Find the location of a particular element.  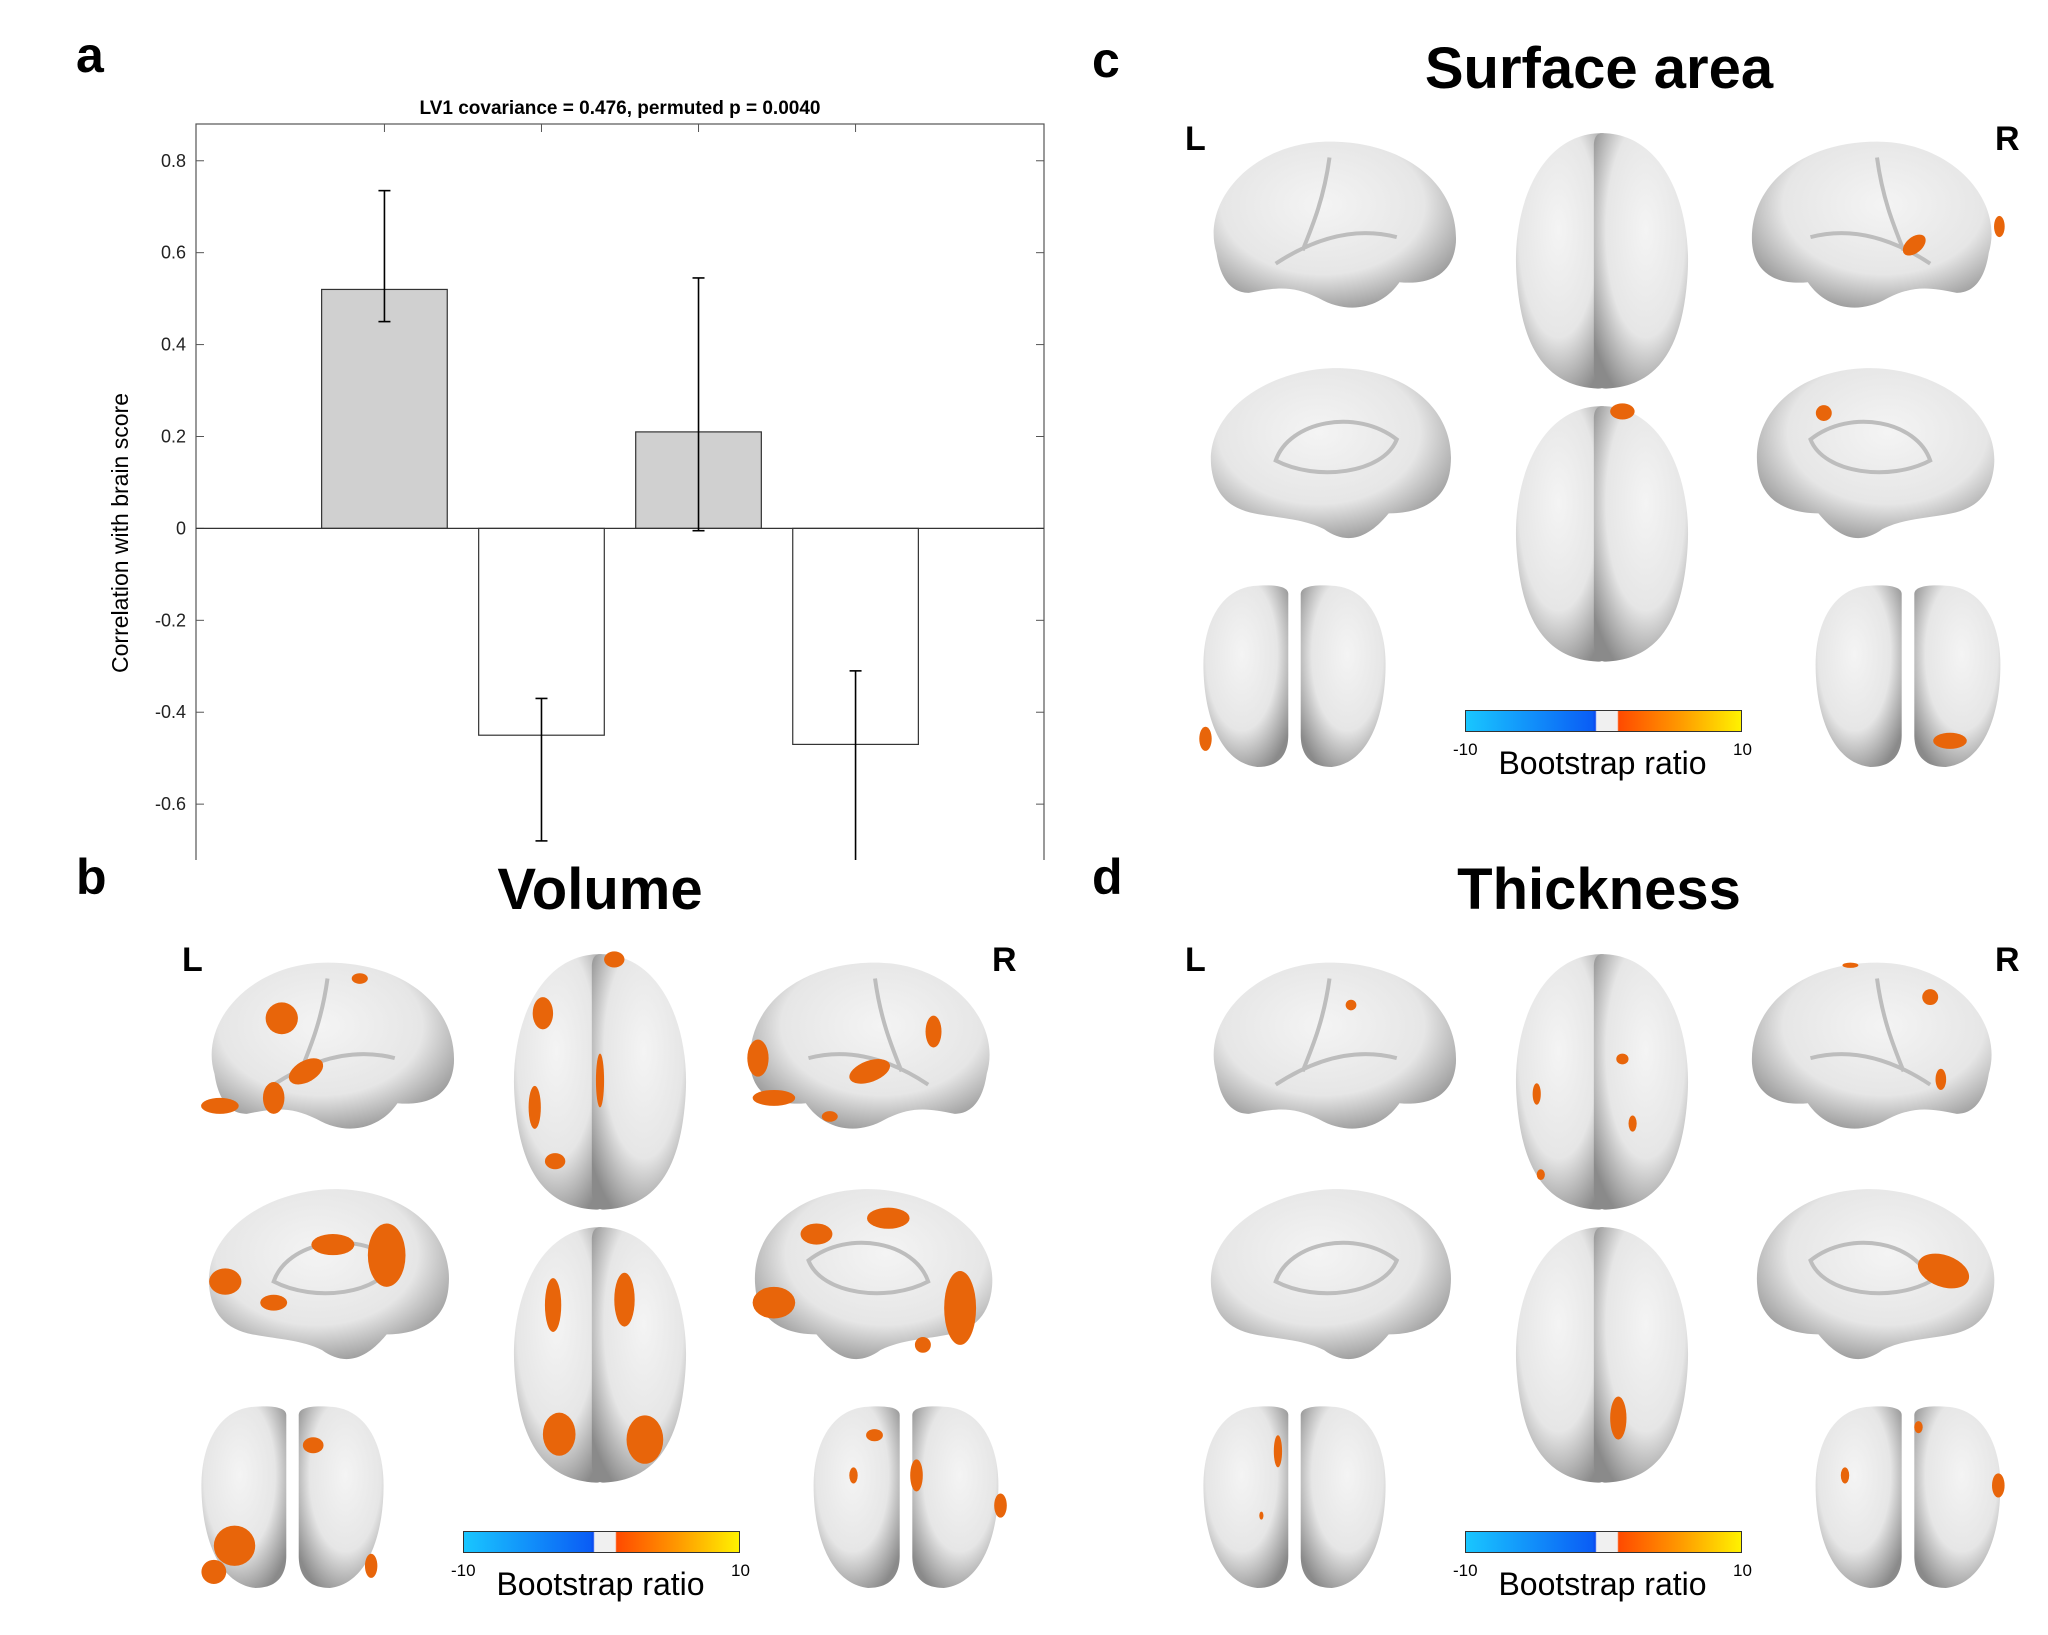

panel-title: Thickness is located at coordinates (1599, 889).